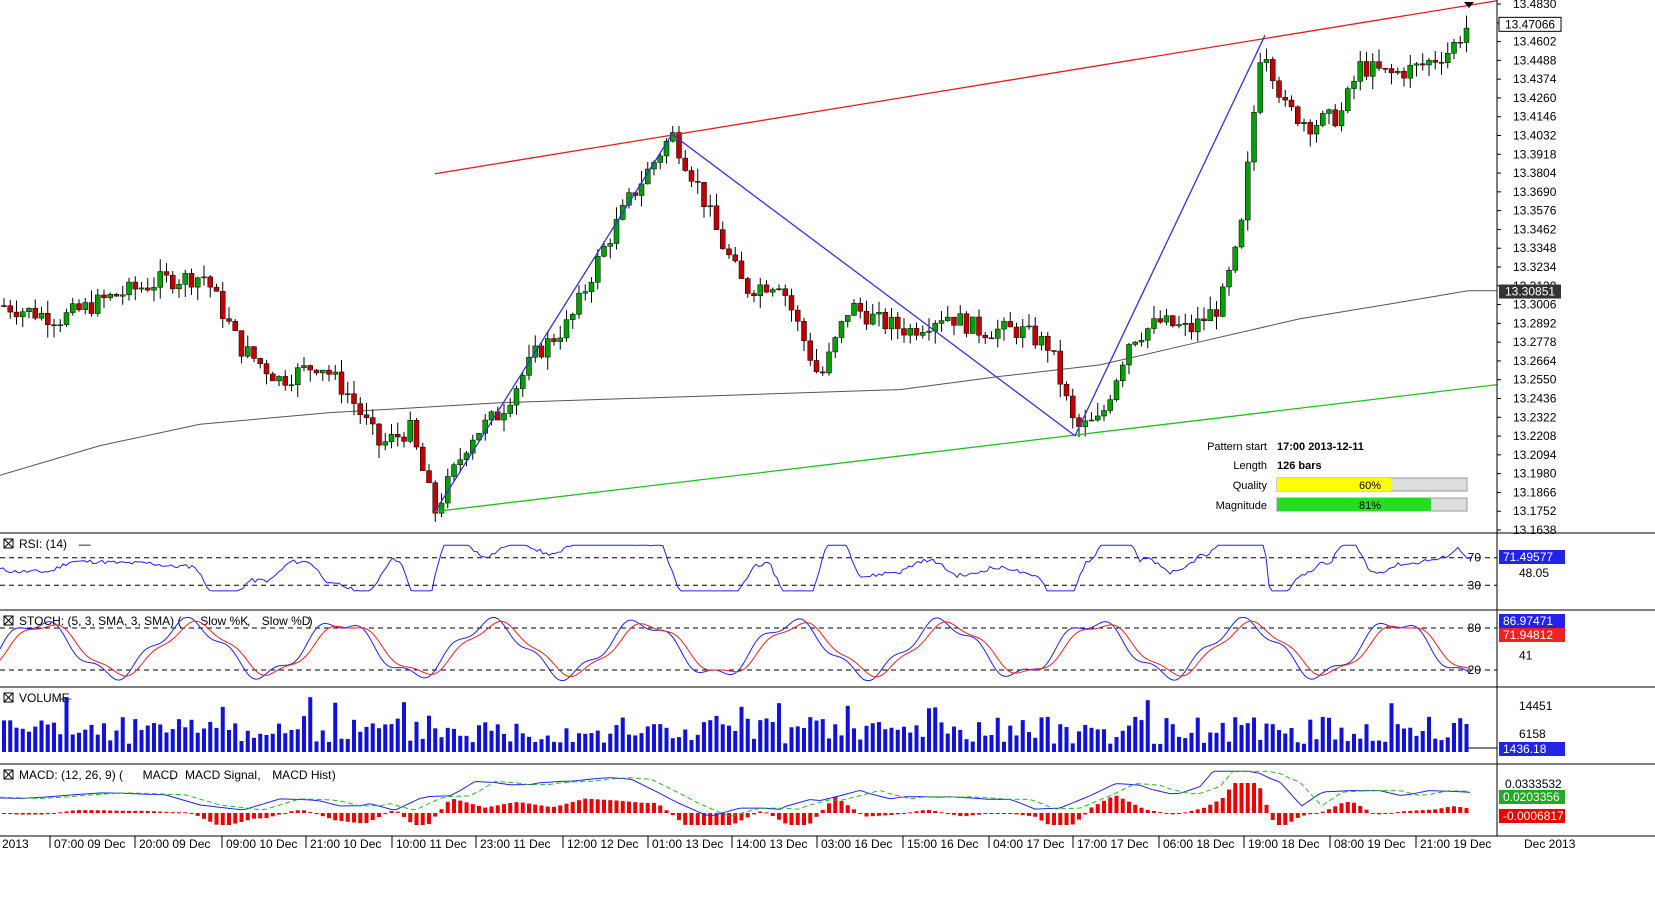 The image size is (1655, 897). Describe the element at coordinates (1535, 248) in the screenshot. I see `price-tick: 13.3348` at that location.